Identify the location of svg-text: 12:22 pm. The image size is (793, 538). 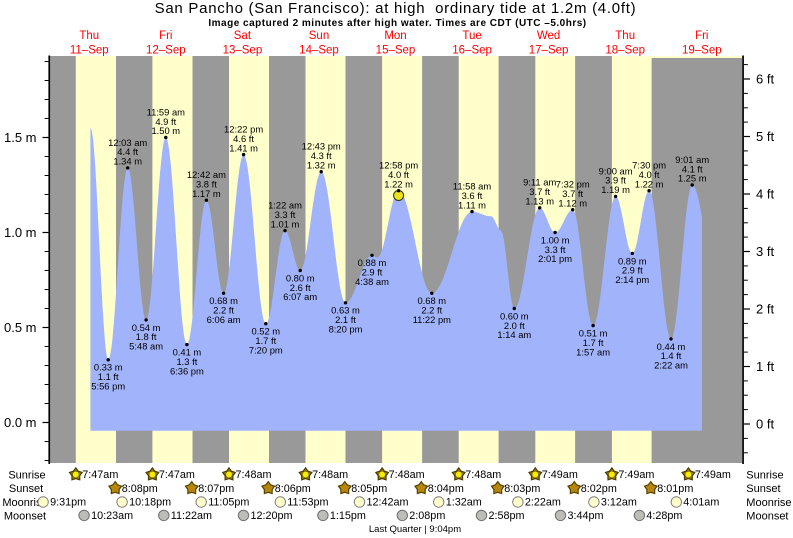
(243, 129).